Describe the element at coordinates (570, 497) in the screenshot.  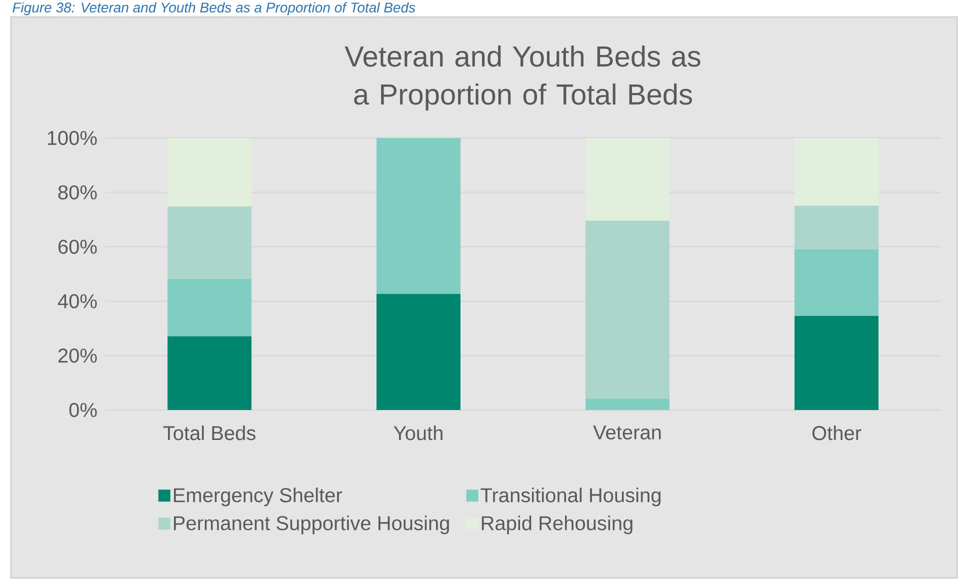
I see `legend-label: Transitional Housing` at that location.